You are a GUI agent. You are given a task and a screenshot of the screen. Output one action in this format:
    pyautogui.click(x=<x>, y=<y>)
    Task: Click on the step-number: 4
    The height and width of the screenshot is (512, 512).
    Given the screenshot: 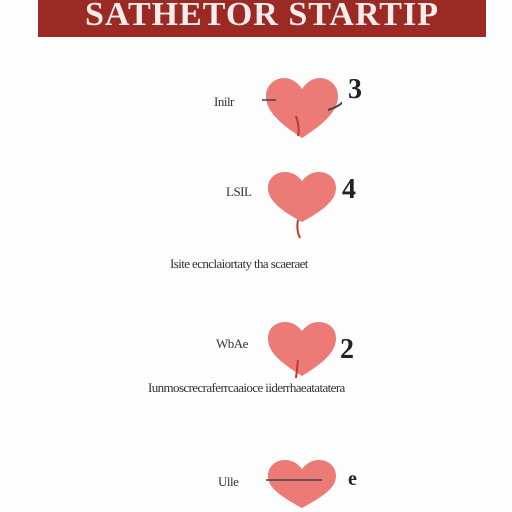 What is the action you would take?
    pyautogui.click(x=349, y=189)
    